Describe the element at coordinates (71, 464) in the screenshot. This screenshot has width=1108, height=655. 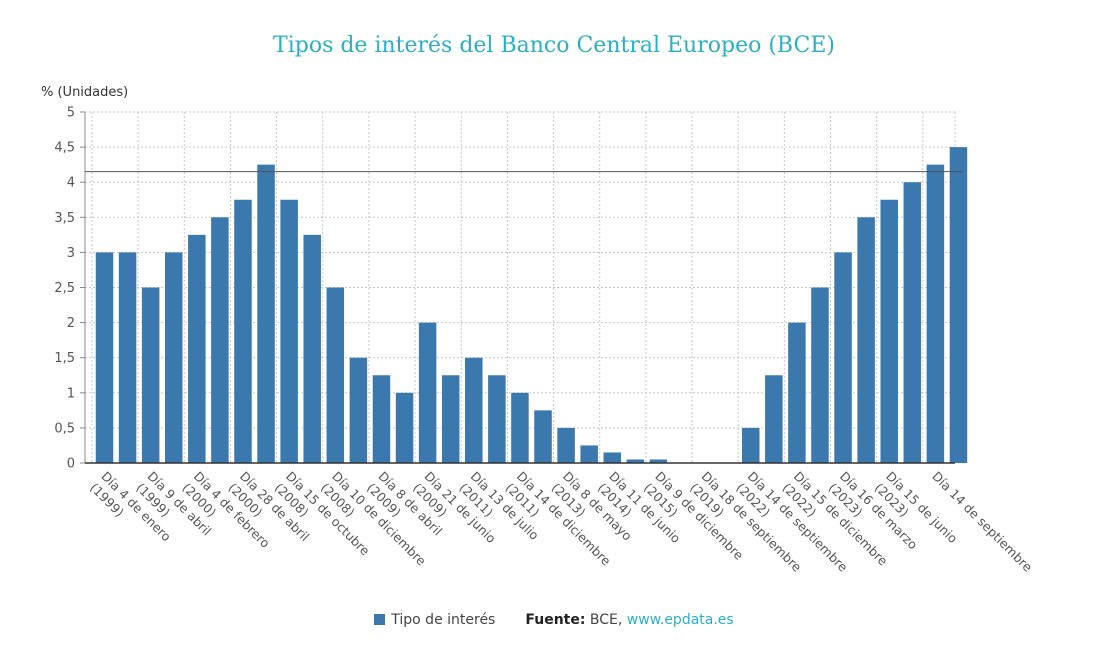
I see `y-tick-label: 0` at that location.